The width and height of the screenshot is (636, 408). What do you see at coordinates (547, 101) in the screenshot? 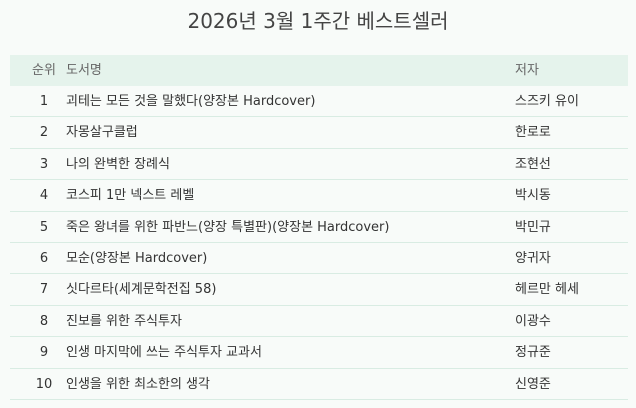
I see `author: 스즈키 유이` at bounding box center [547, 101].